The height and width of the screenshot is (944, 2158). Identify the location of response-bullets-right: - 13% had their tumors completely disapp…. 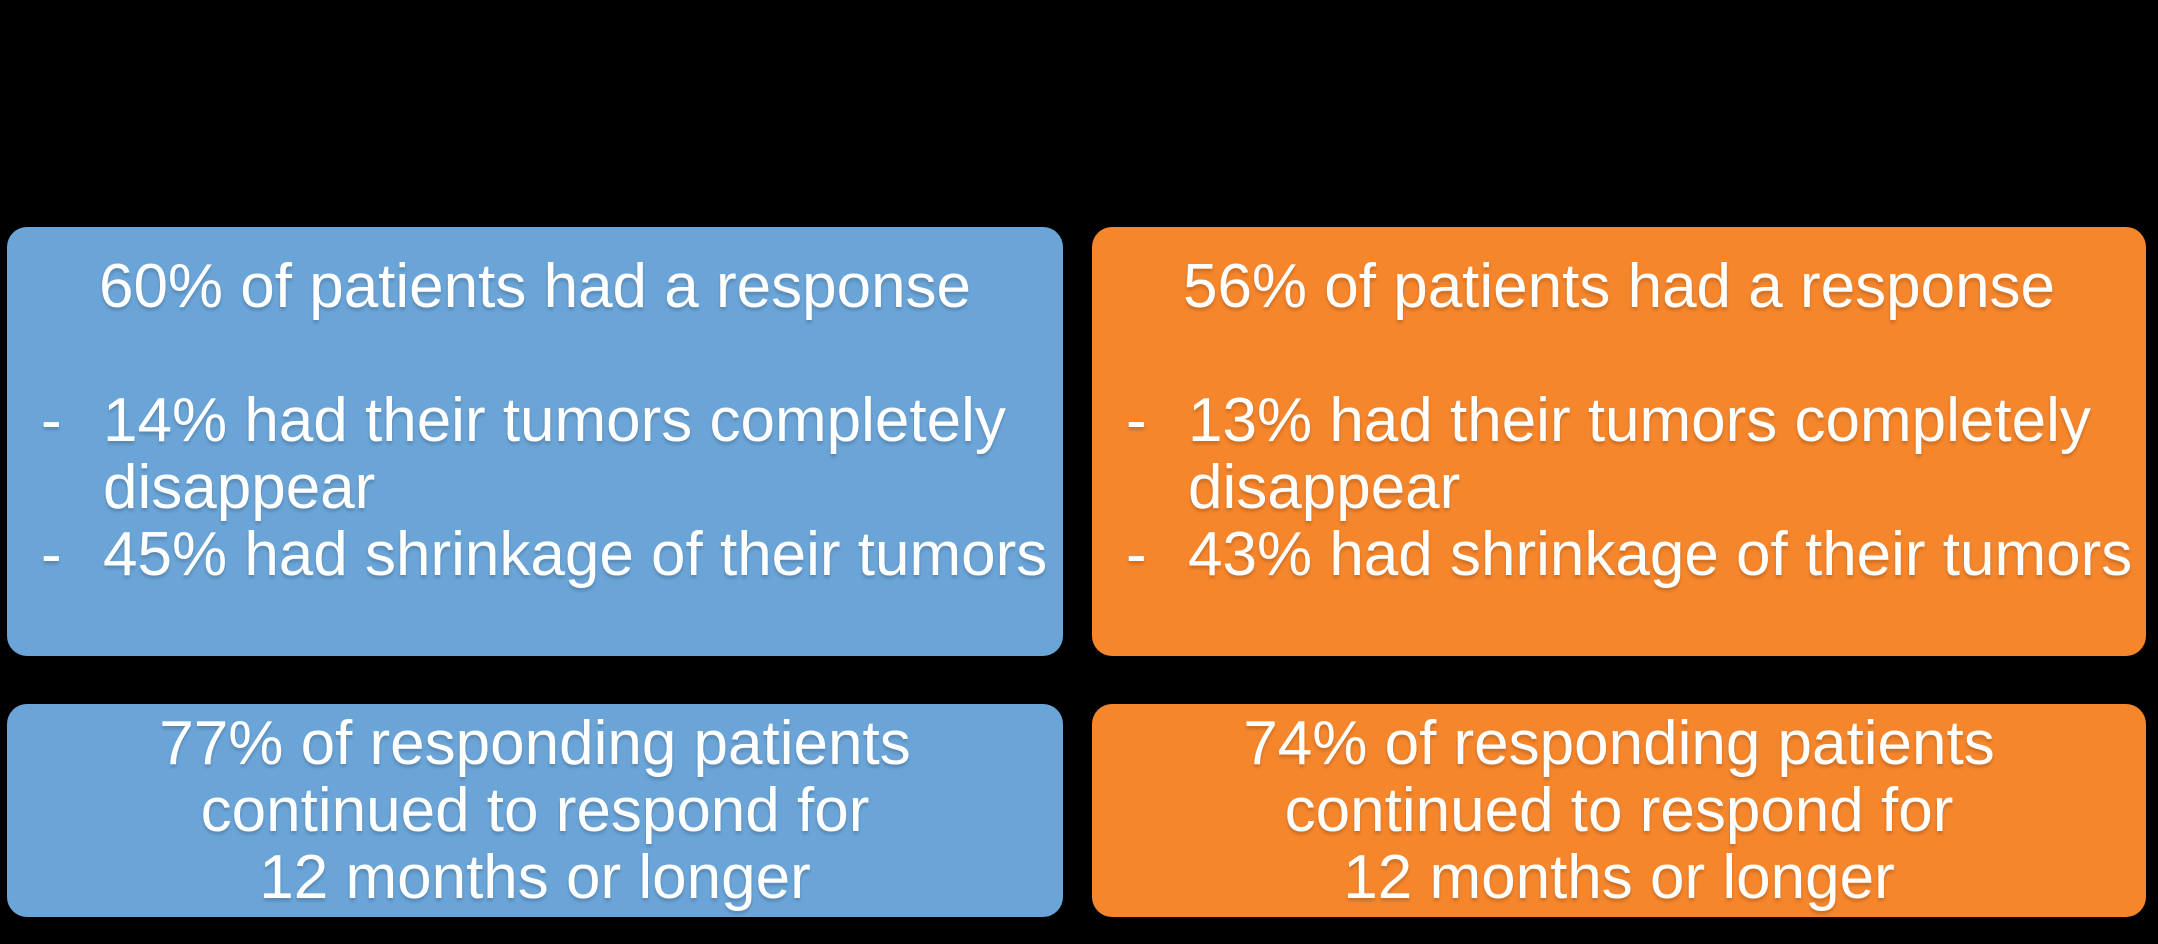
(1619, 487).